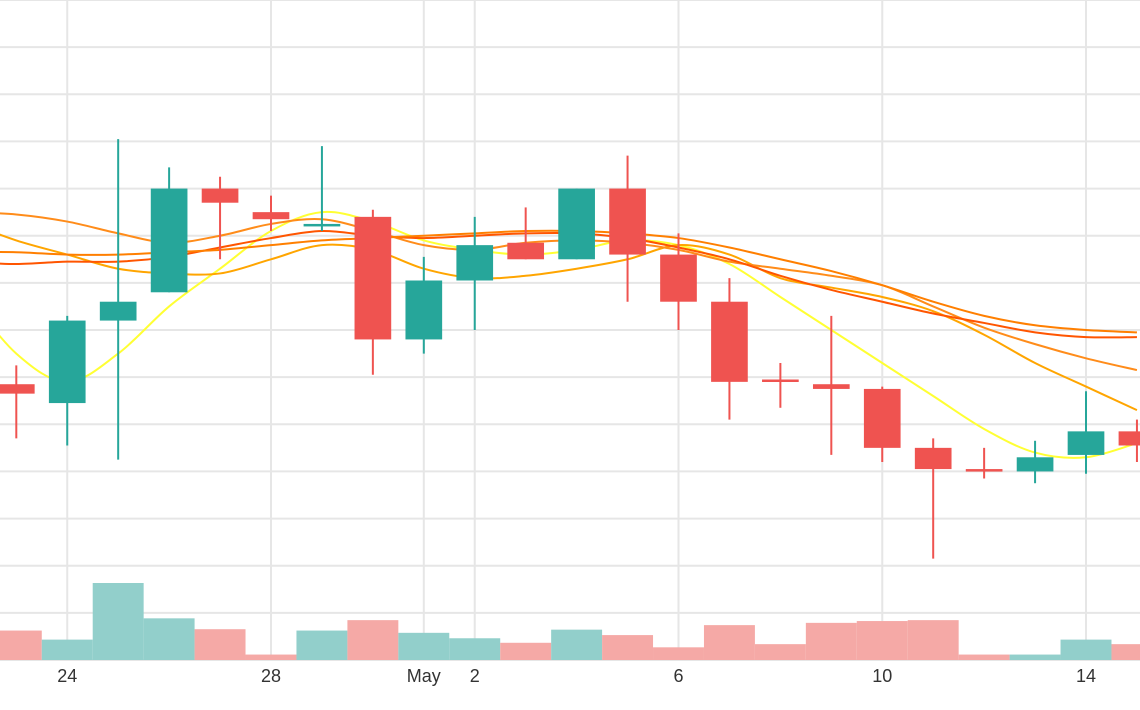 This screenshot has width=1140, height=710. Describe the element at coordinates (271, 676) in the screenshot. I see `x-tick-label: 28` at that location.